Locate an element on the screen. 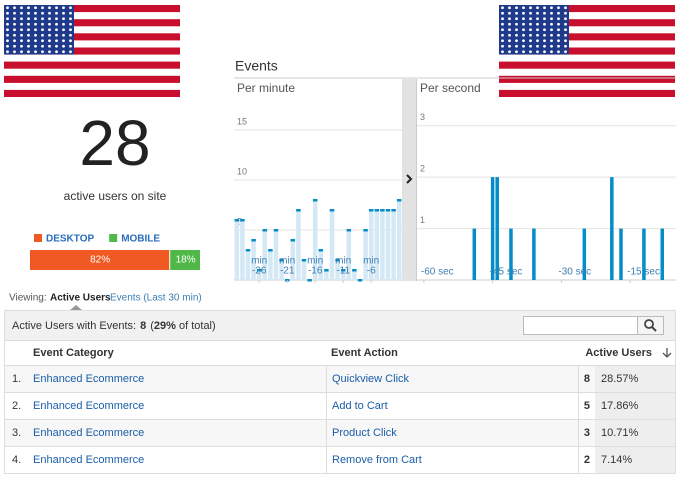 This screenshot has height=480, width=680. summary-label: Active Users with Events: is located at coordinates (74, 326).